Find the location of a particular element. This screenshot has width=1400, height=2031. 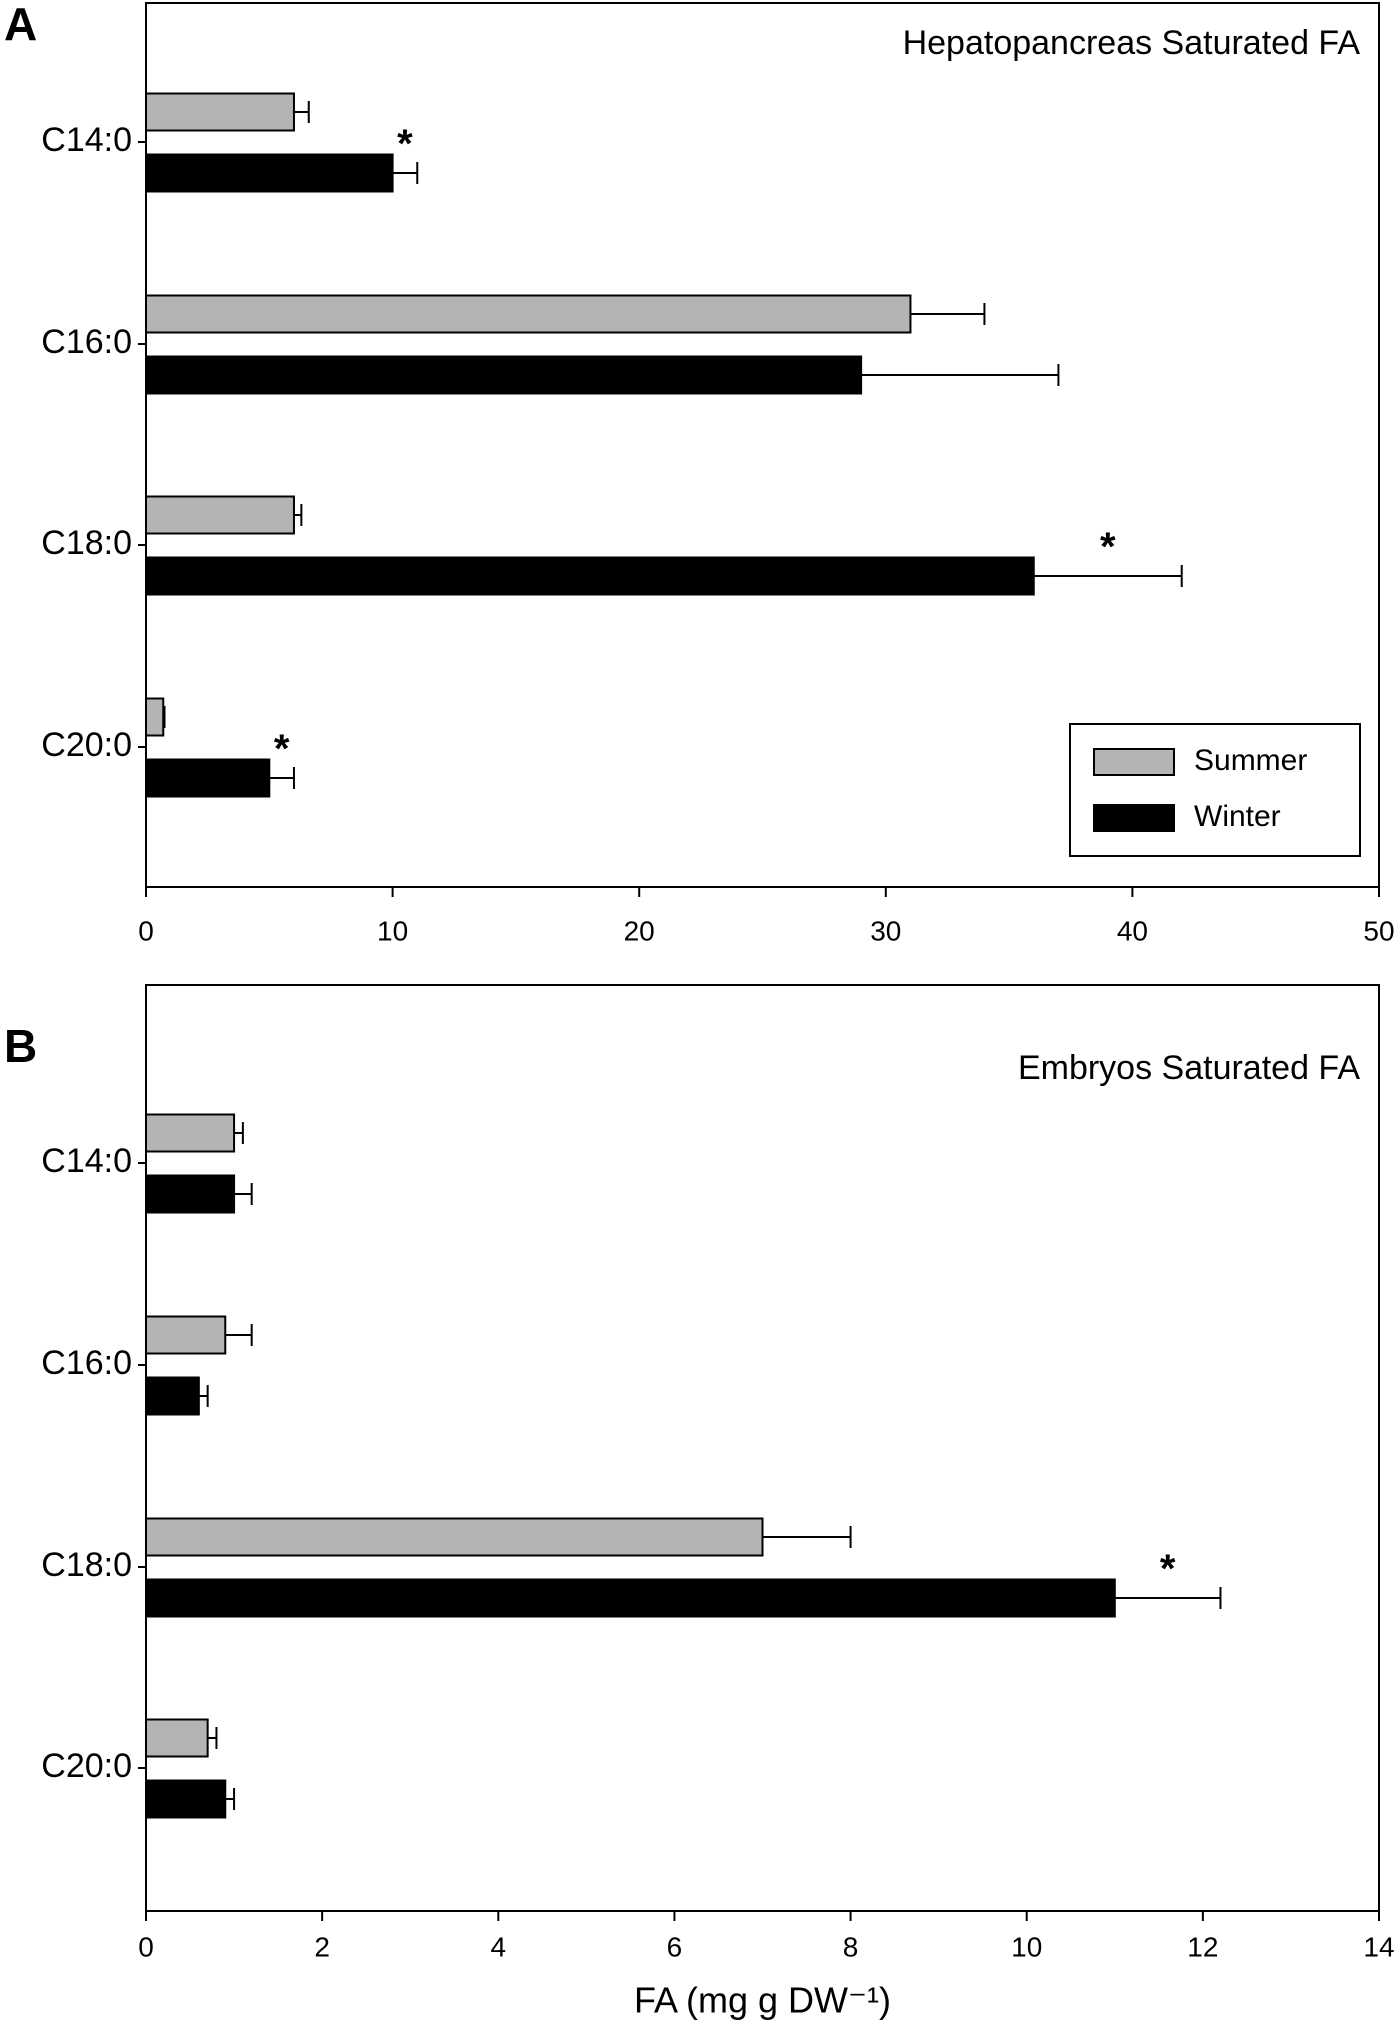

x-tick-label: 8 is located at coordinates (851, 1946).